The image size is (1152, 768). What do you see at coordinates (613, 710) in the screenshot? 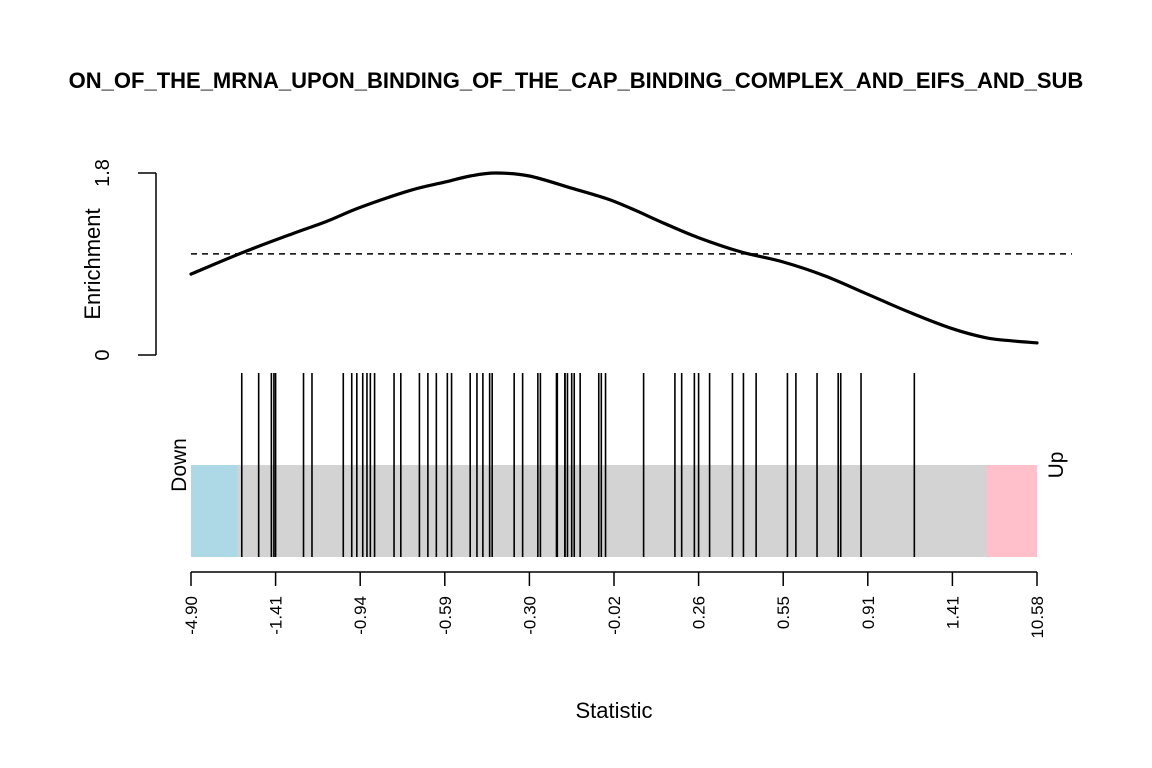
I see `x-axis-label: Statistic` at bounding box center [613, 710].